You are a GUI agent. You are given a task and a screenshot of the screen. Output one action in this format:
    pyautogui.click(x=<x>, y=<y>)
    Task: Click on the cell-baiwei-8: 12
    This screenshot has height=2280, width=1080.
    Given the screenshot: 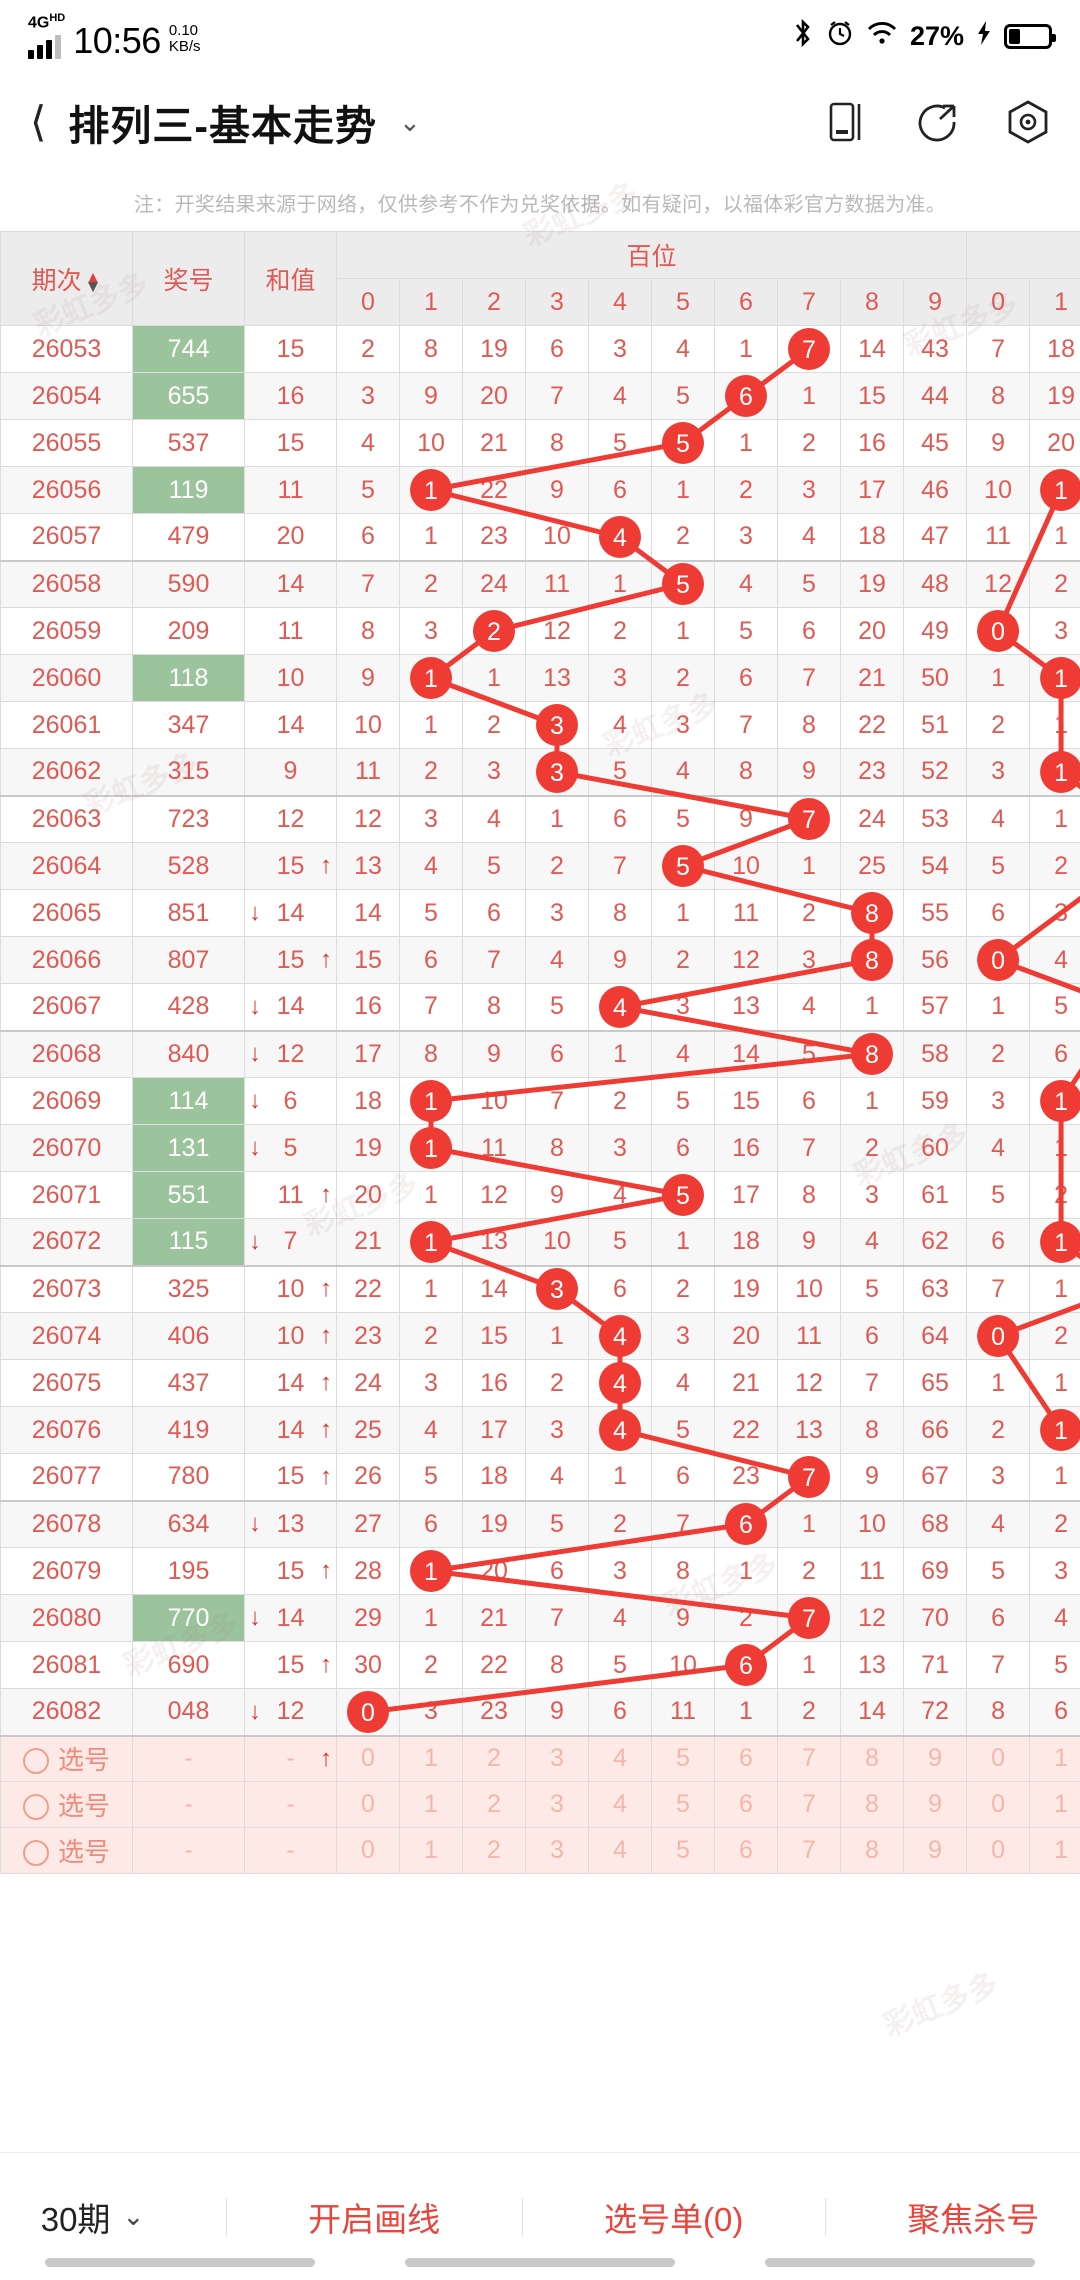 What is the action you would take?
    pyautogui.click(x=872, y=1618)
    